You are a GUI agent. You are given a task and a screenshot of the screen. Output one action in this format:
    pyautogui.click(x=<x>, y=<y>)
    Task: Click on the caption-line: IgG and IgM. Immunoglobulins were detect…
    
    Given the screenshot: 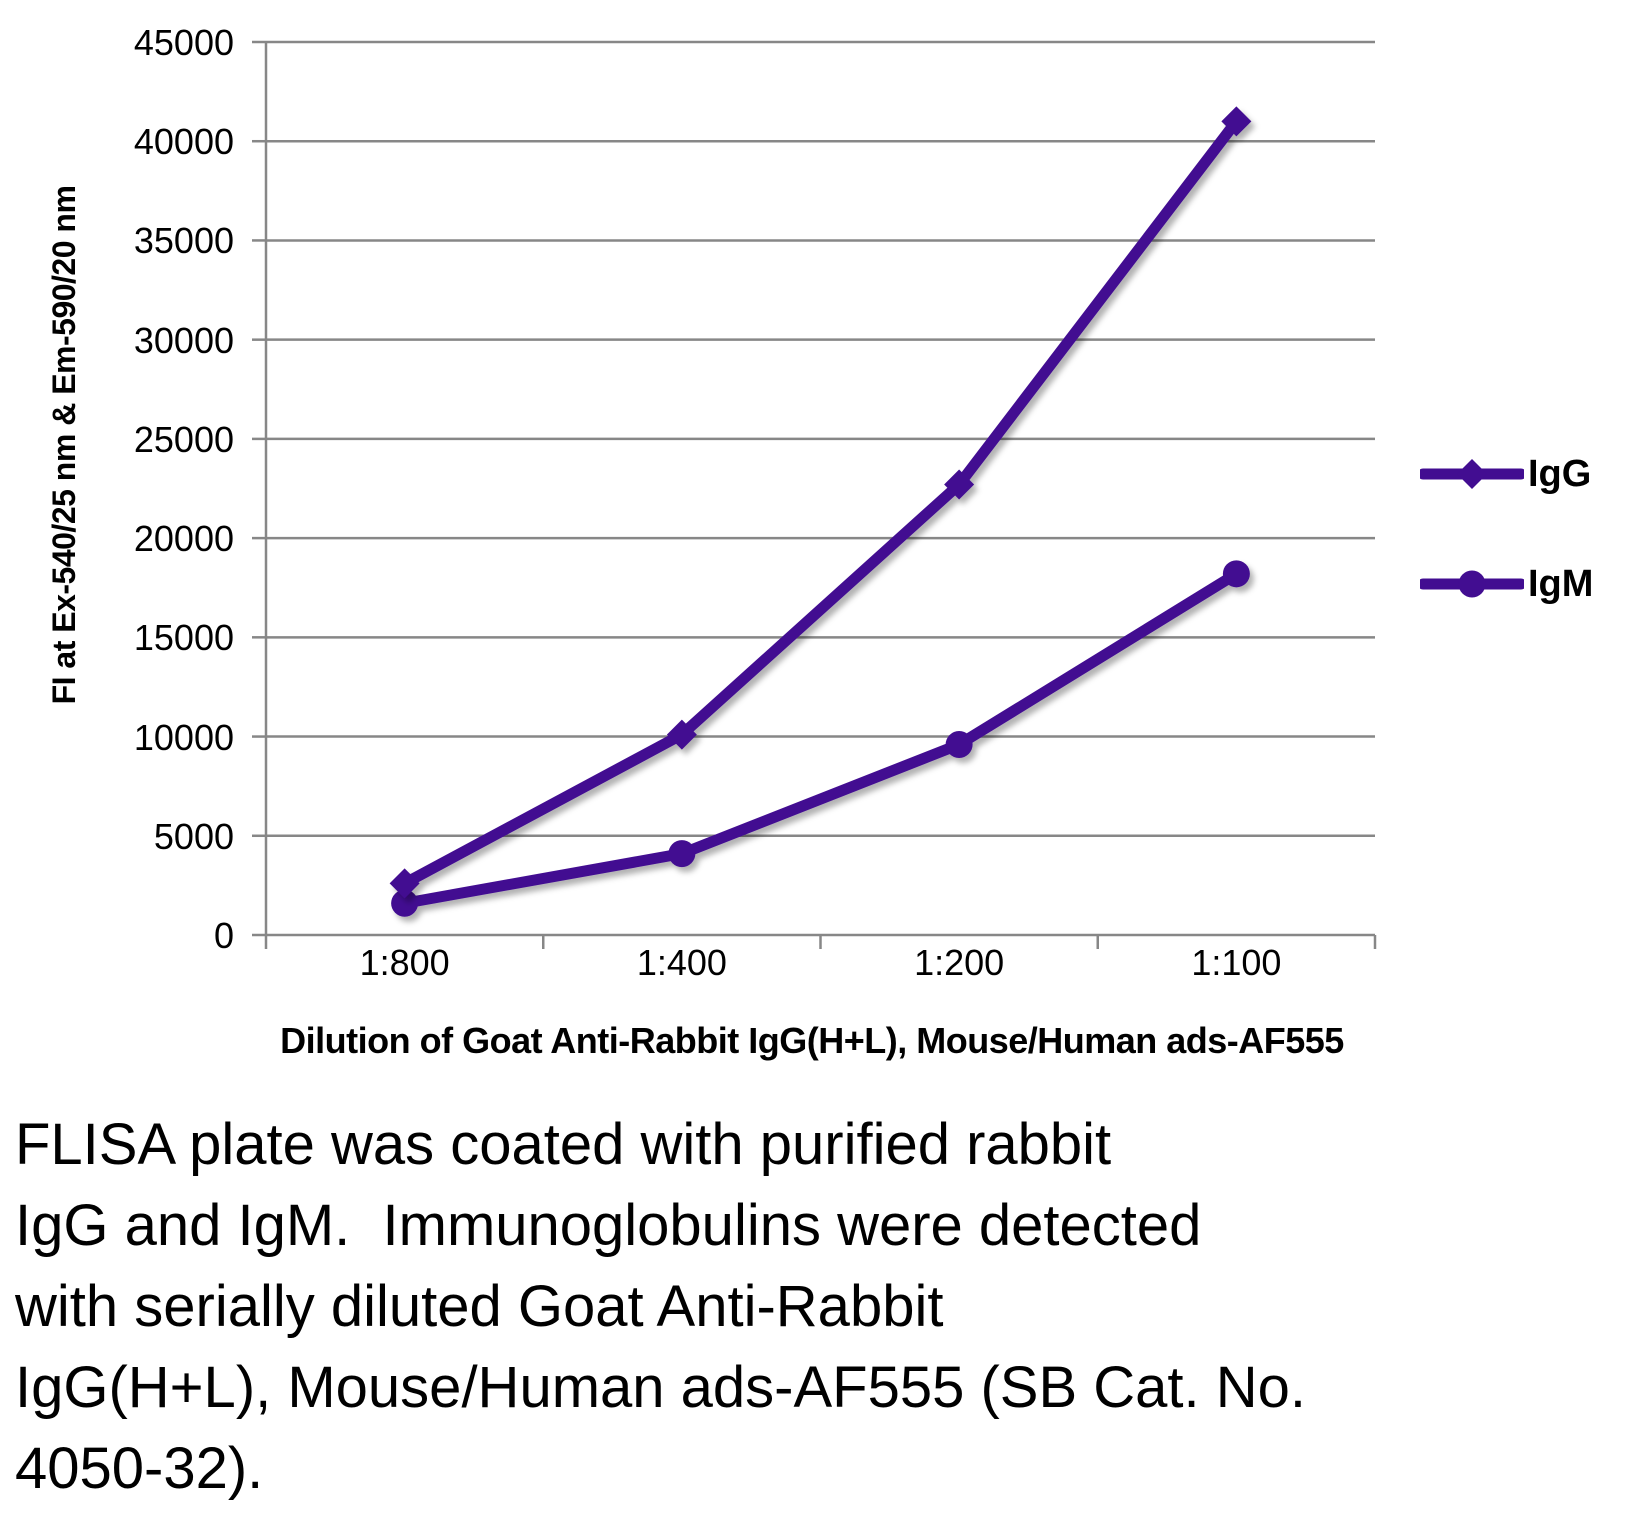 What is the action you would take?
    pyautogui.click(x=608, y=1225)
    